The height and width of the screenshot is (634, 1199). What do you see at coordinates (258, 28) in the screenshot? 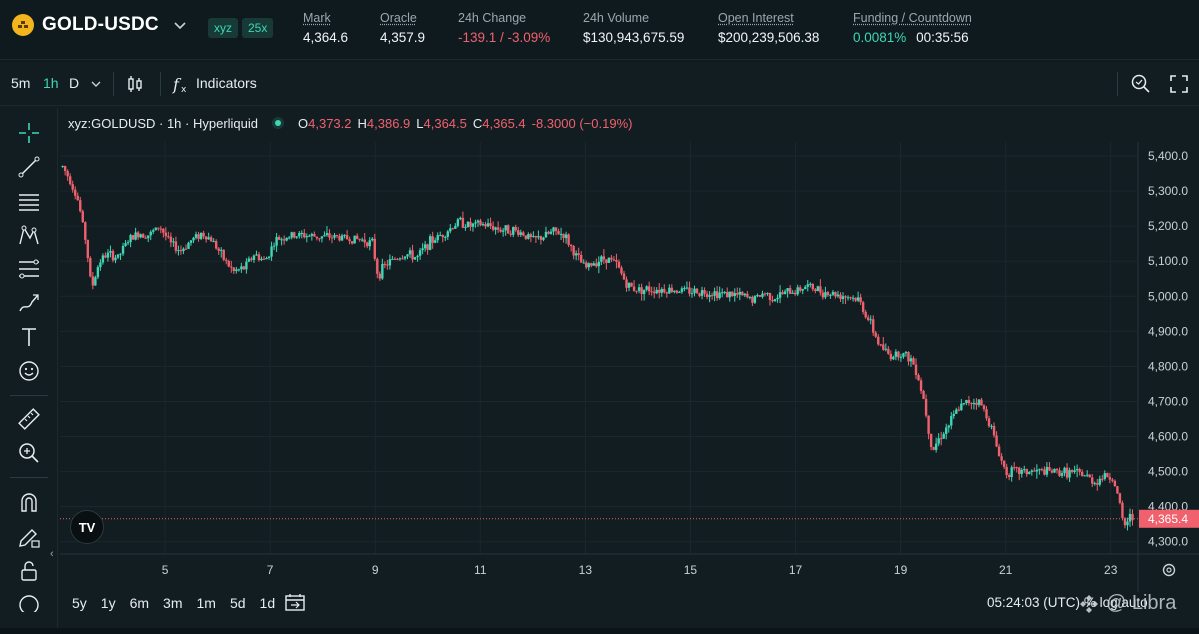
I see `leverage-tag: 25x` at bounding box center [258, 28].